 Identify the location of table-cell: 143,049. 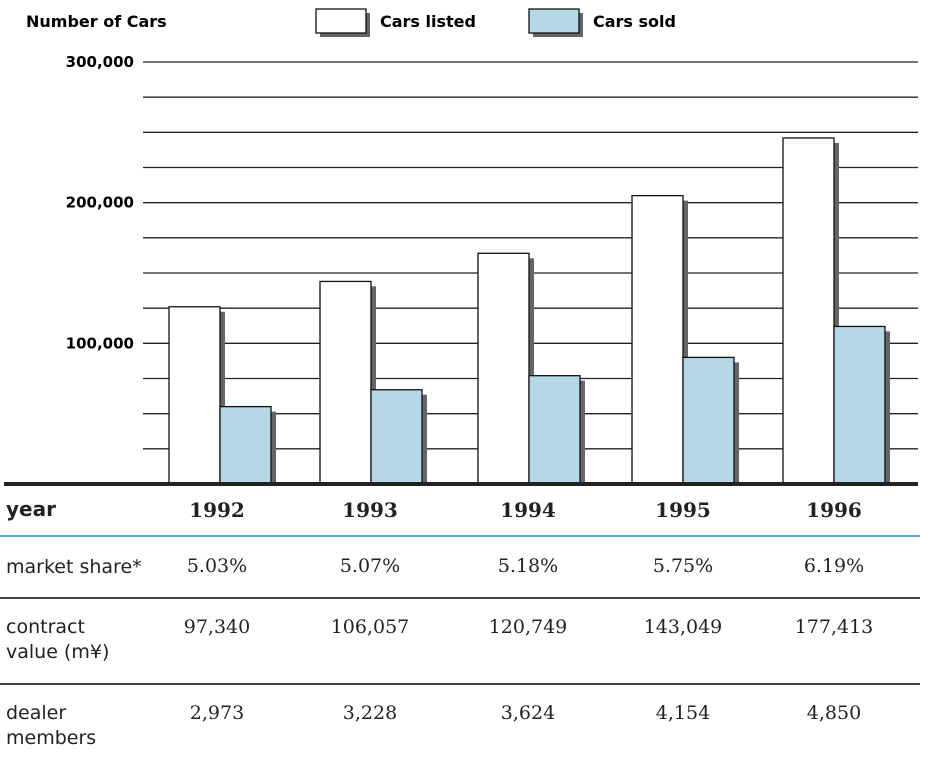
(683, 627).